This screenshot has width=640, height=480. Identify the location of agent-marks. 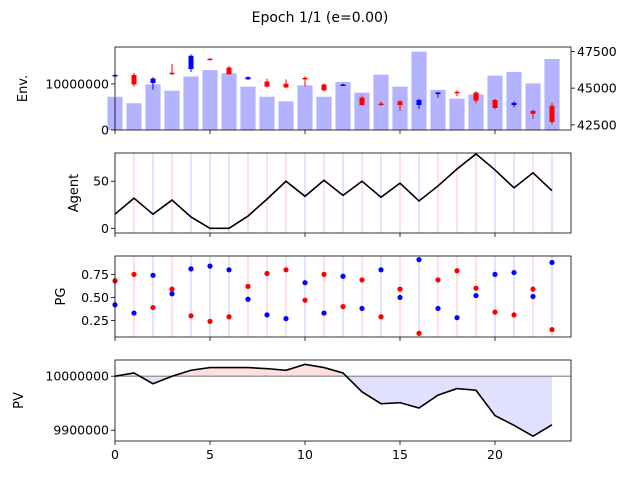
(333, 192).